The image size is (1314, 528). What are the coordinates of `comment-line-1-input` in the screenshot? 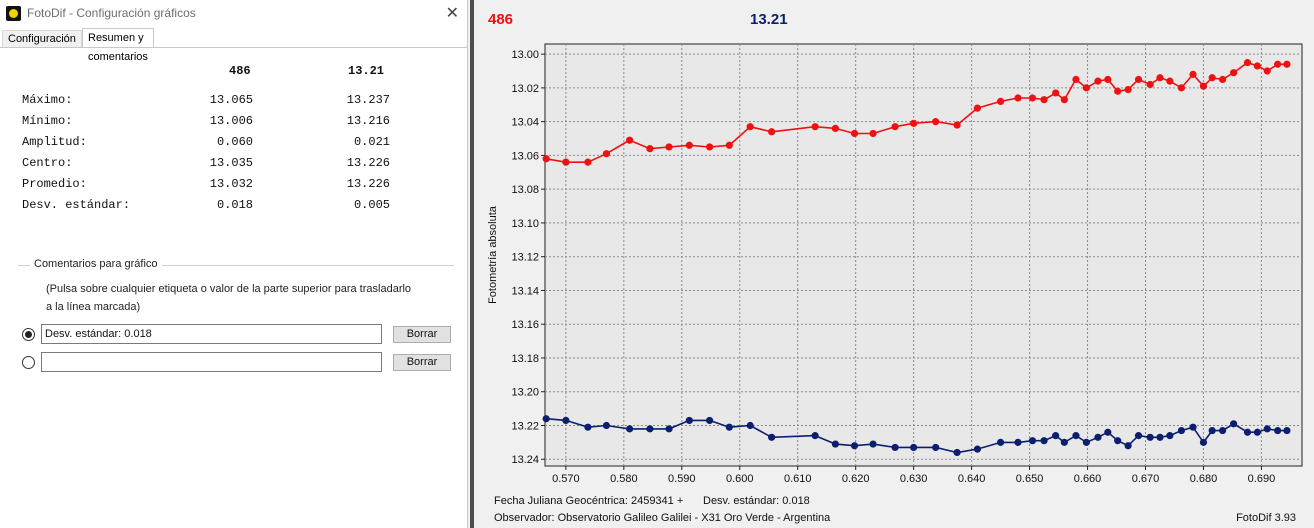 It's located at (211, 334).